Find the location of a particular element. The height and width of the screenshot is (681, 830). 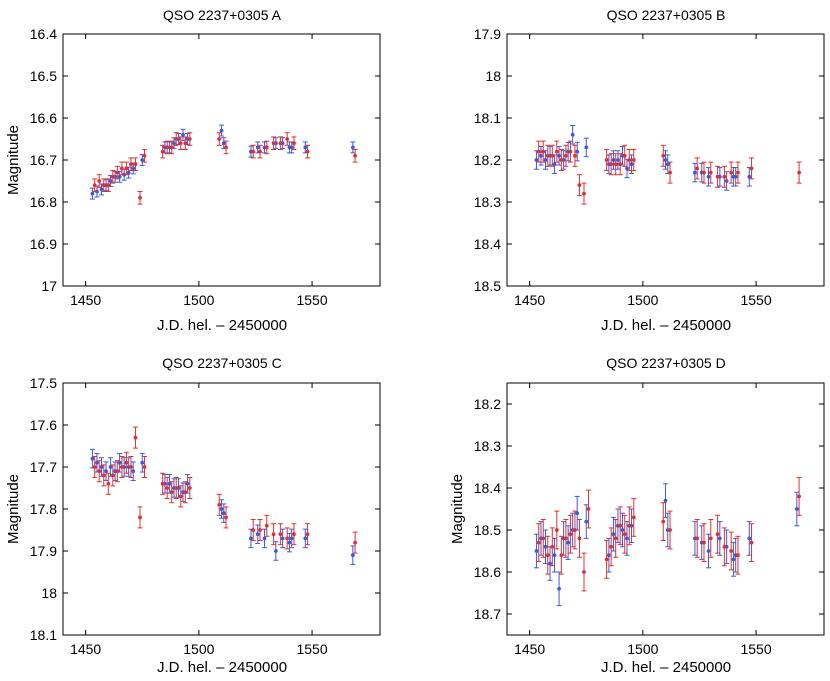

y-tick-label: 17.7 is located at coordinates (43, 467).